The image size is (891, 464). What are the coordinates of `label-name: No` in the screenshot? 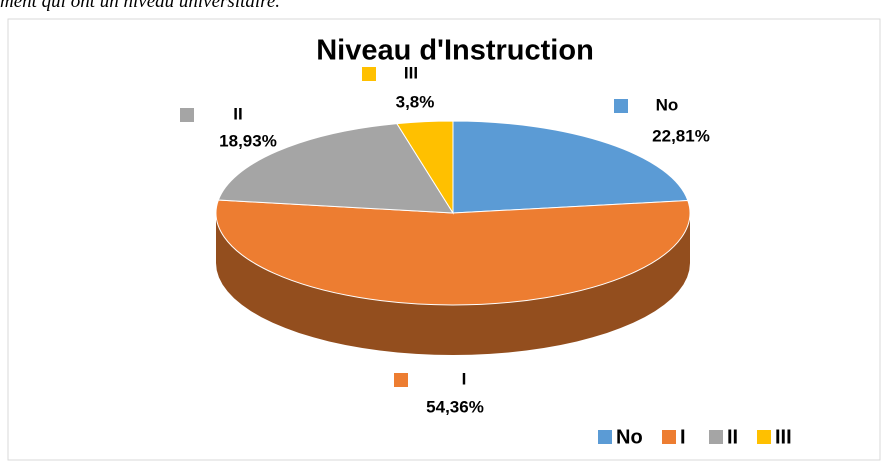 It's located at (667, 104).